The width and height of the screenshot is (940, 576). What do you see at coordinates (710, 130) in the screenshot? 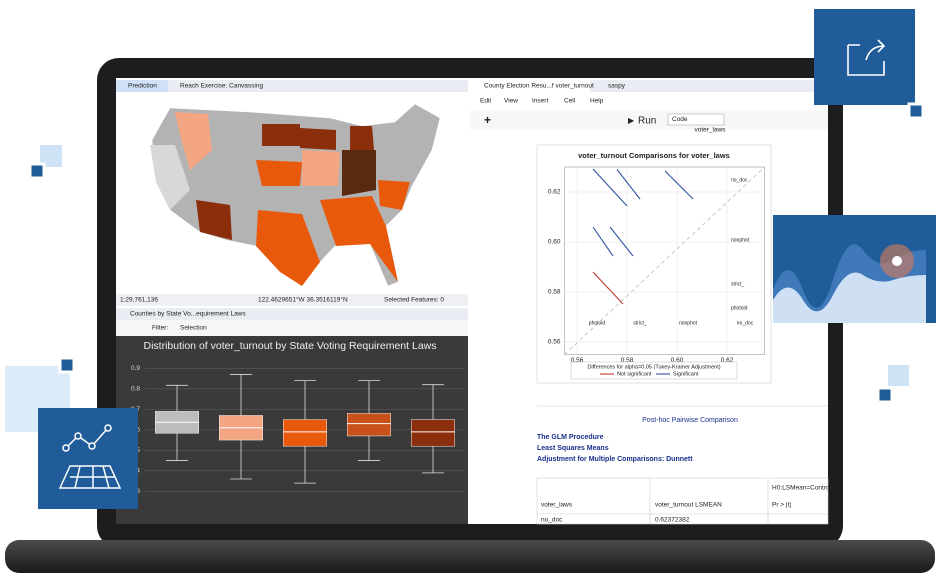
I see `output-header: voter_laws` at bounding box center [710, 130].